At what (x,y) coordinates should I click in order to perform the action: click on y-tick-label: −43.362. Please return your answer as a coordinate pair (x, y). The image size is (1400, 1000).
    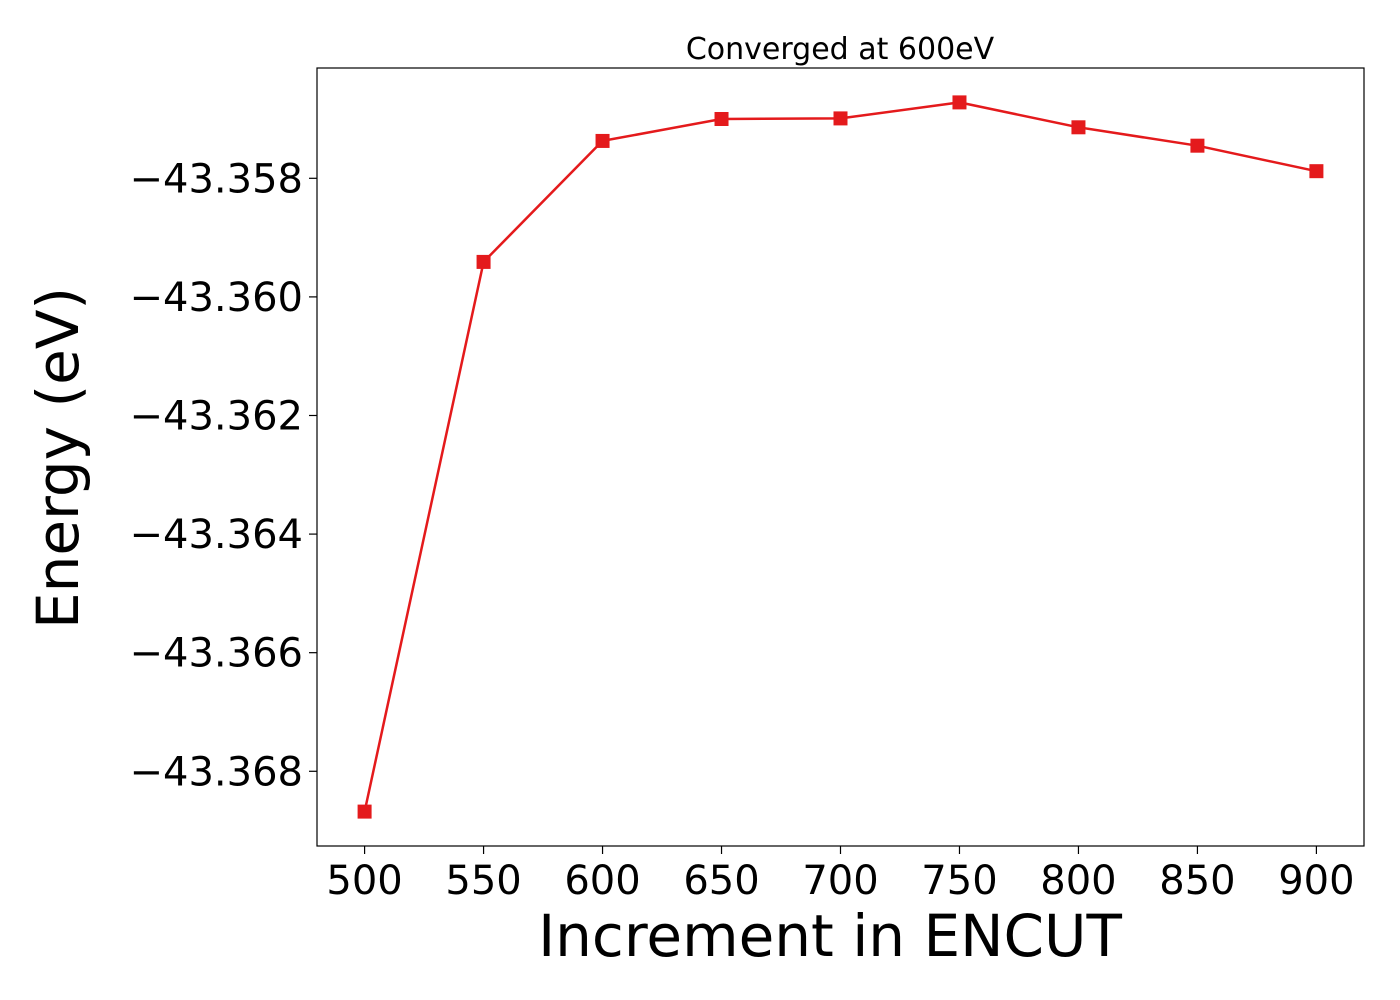
    Looking at the image, I should click on (216, 416).